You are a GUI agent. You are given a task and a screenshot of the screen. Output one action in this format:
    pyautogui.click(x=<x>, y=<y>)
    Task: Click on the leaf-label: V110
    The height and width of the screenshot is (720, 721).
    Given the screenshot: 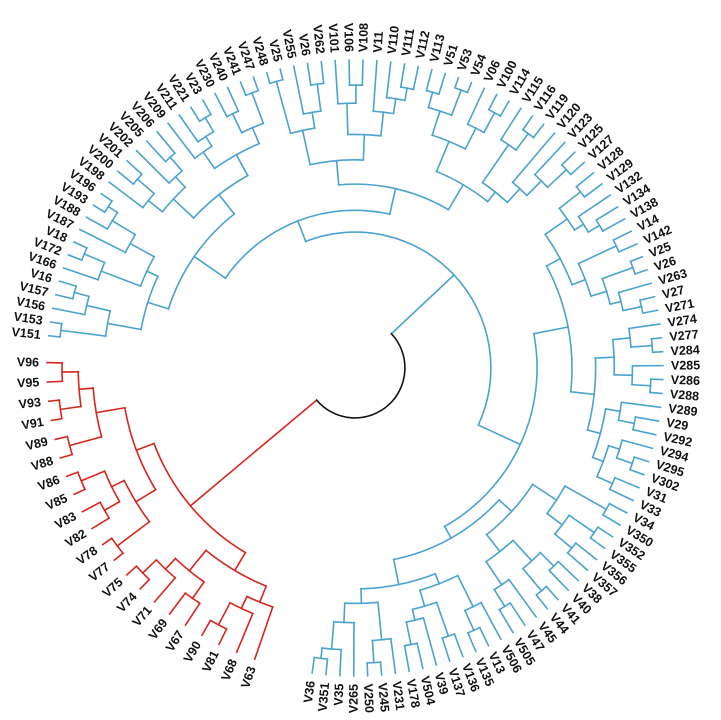 What is the action you would take?
    pyautogui.click(x=393, y=40)
    